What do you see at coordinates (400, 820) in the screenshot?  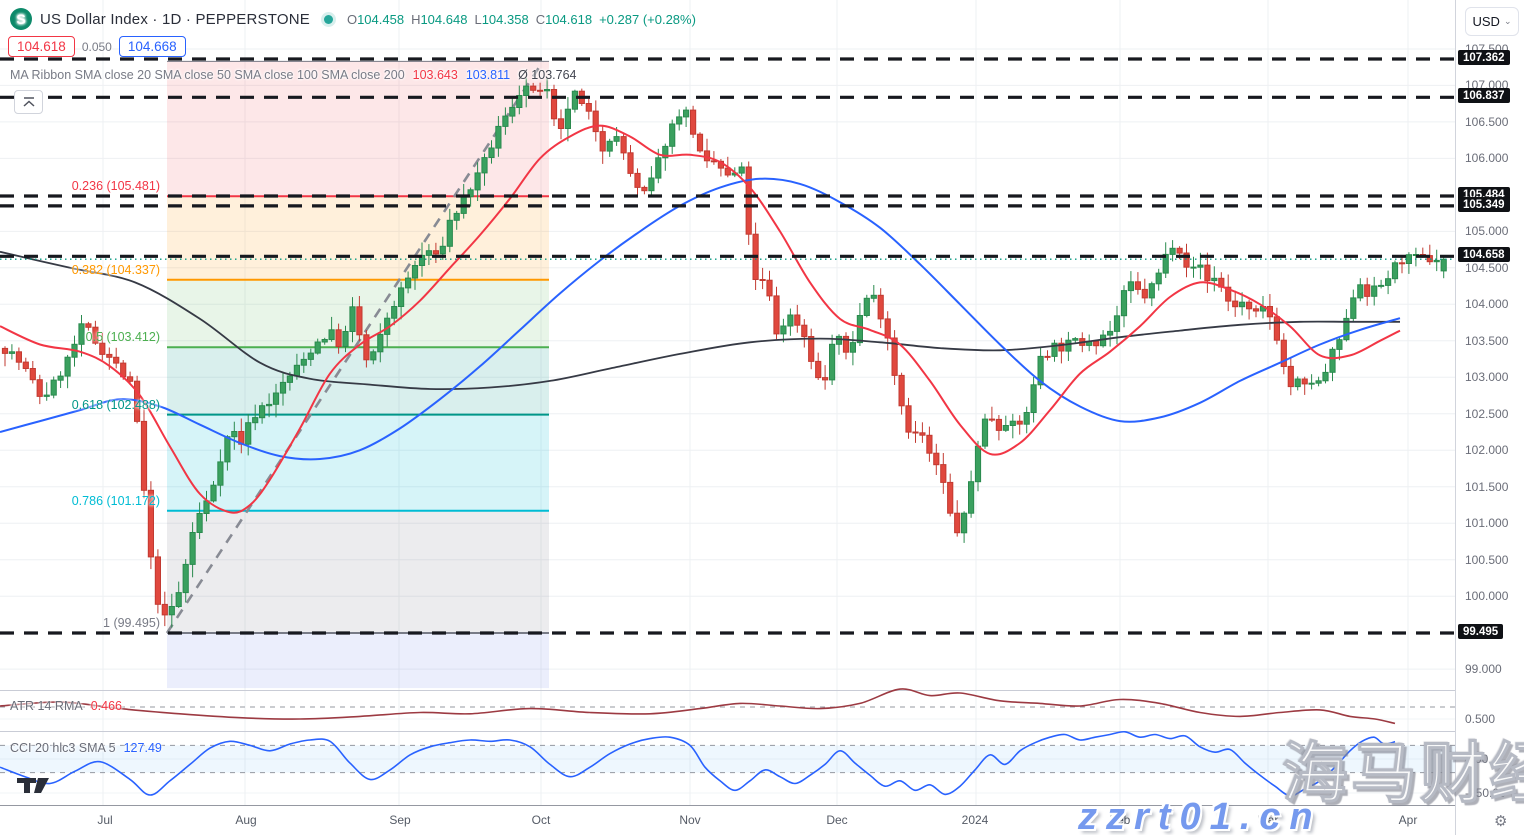 I see `time-tick-label: Sep` at bounding box center [400, 820].